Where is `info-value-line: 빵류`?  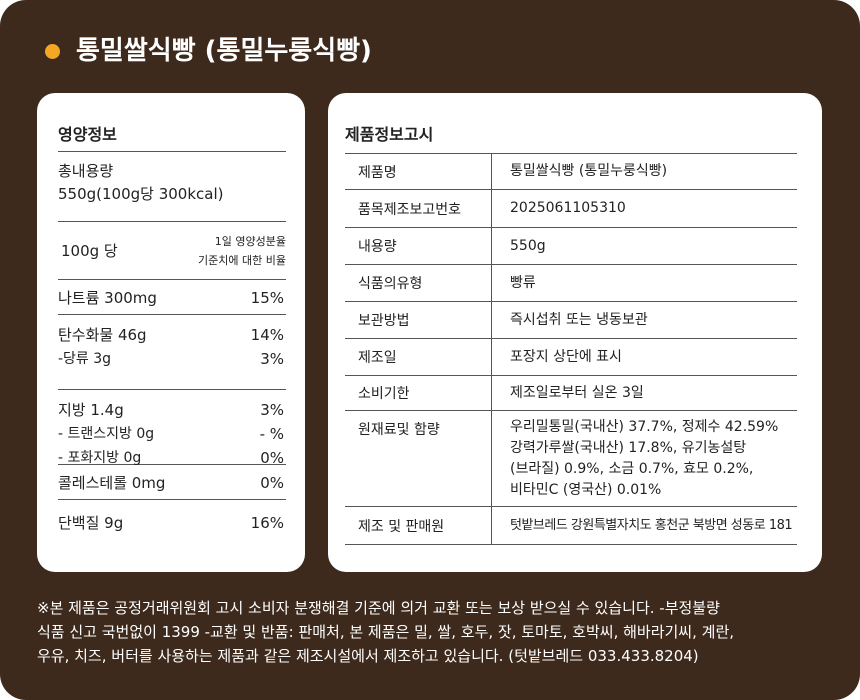 info-value-line: 빵류 is located at coordinates (523, 282).